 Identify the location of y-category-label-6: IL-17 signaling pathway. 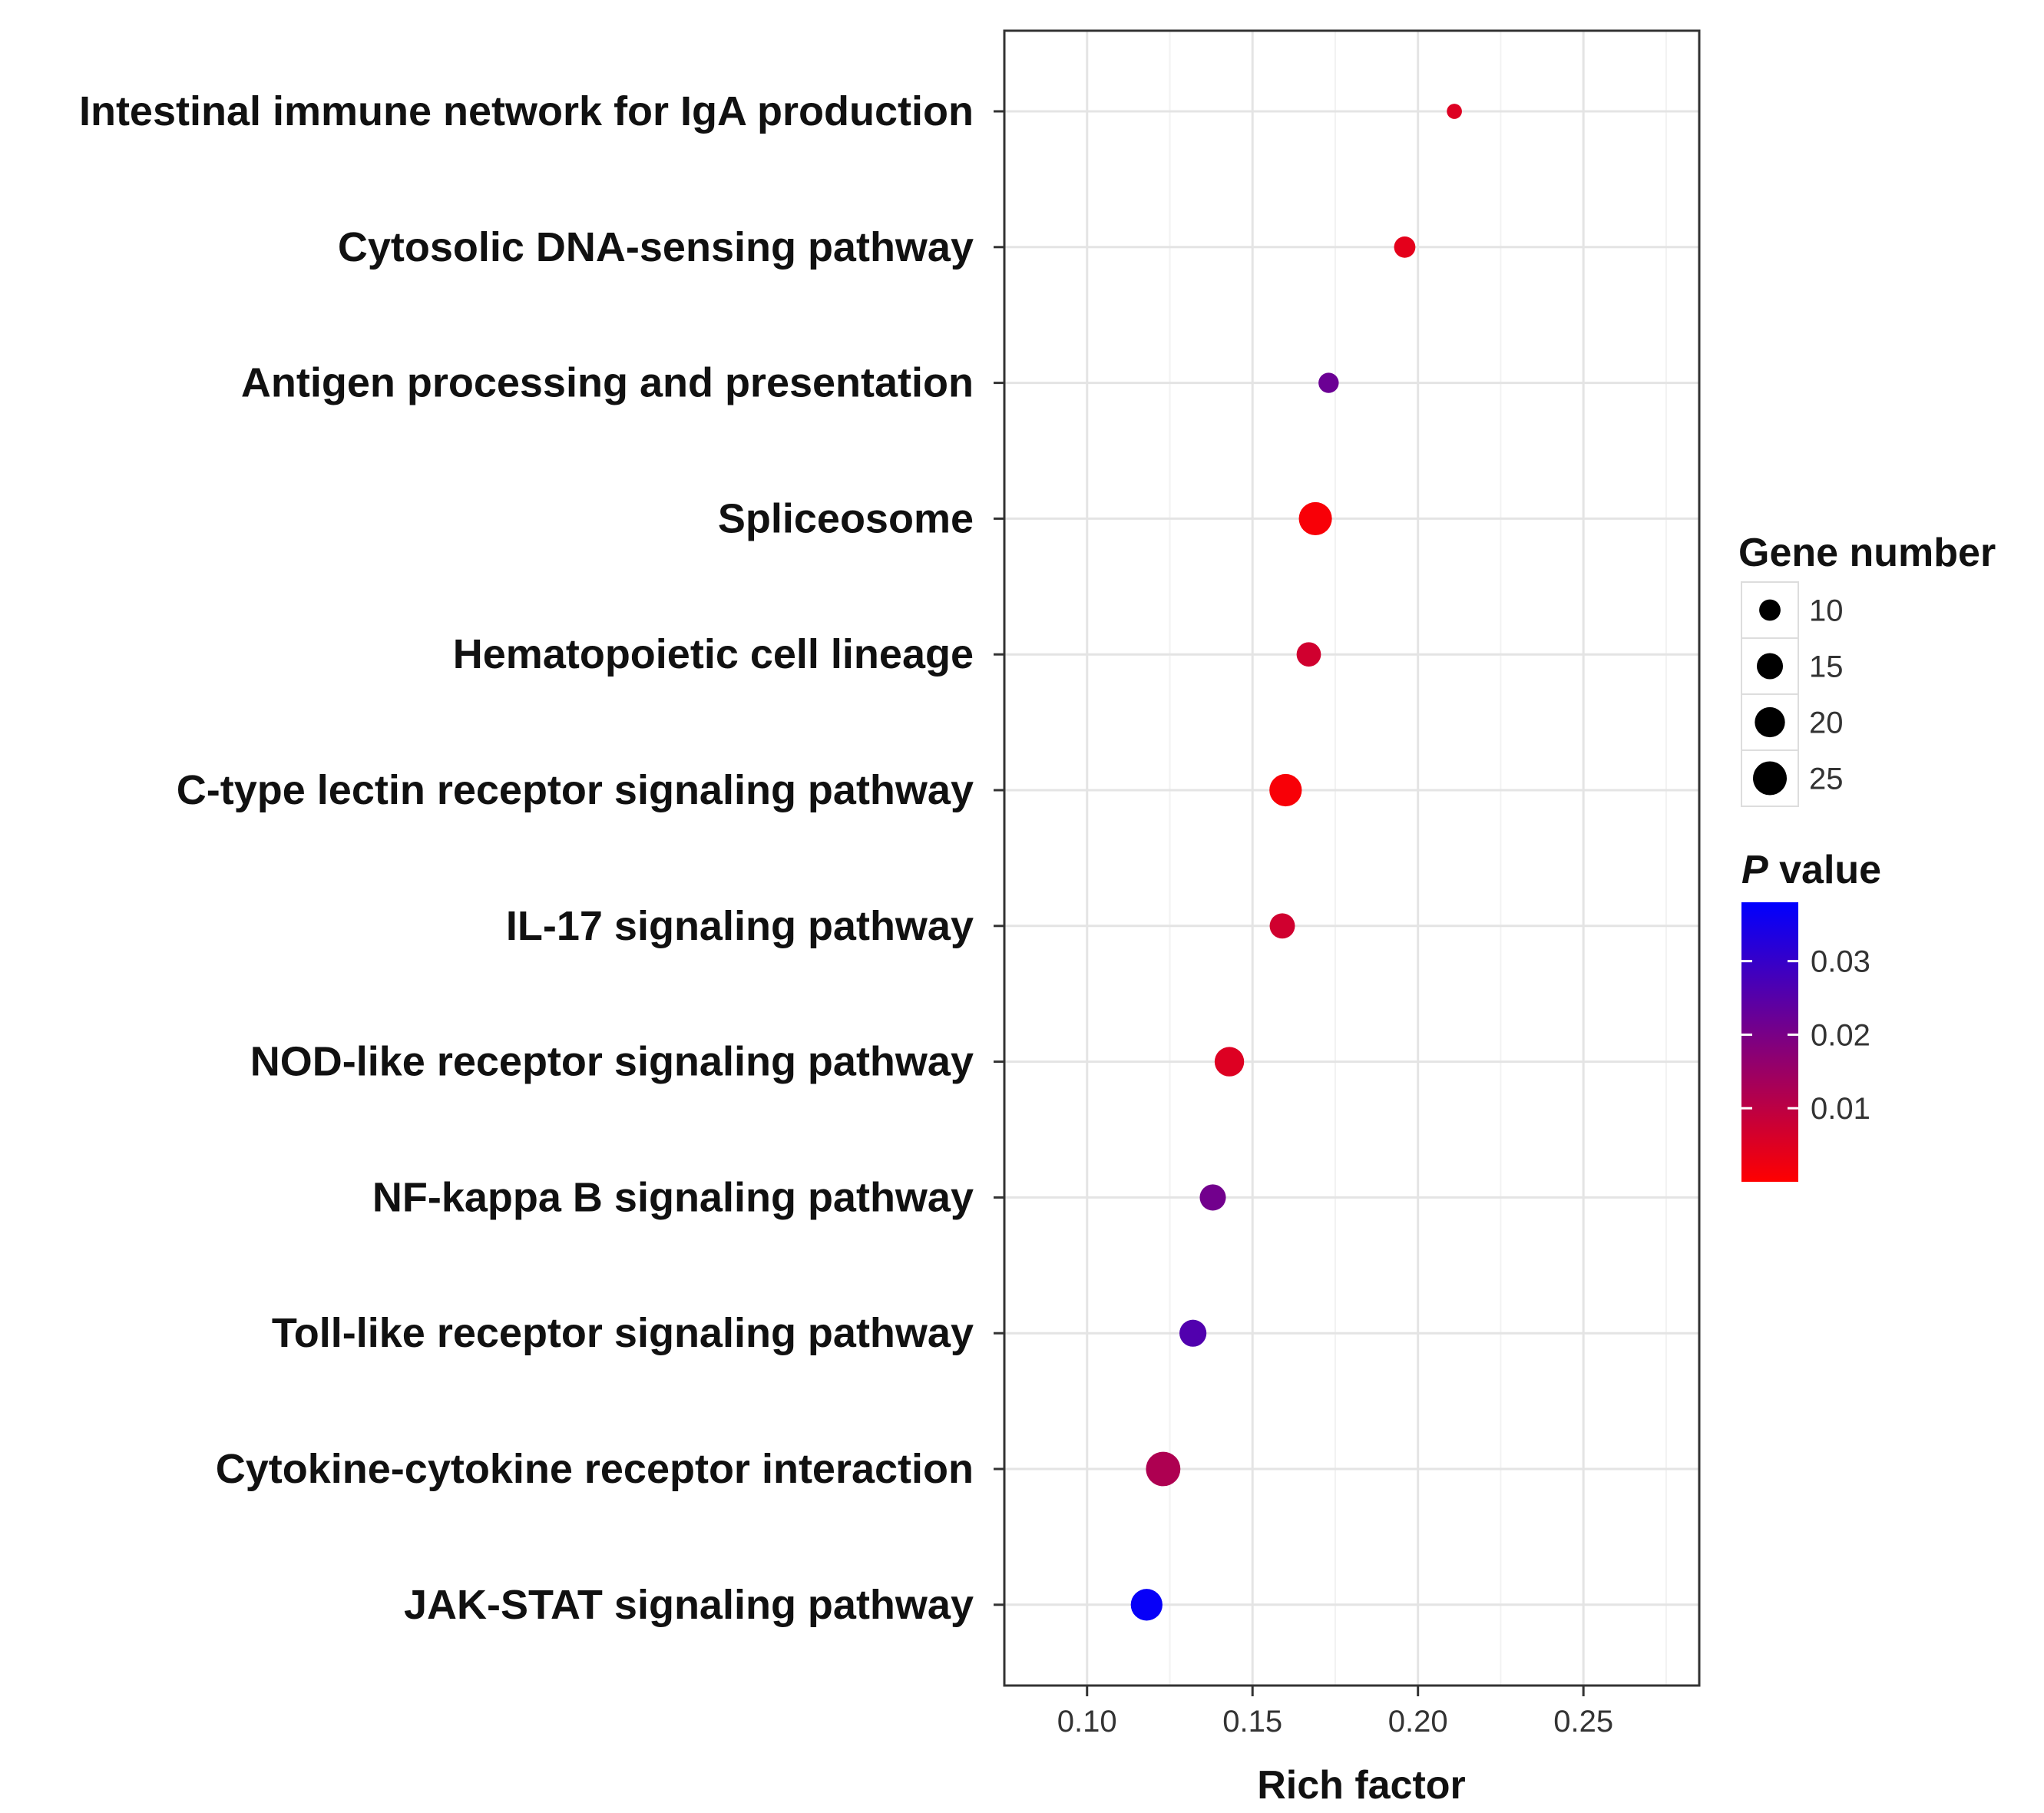
(740, 926).